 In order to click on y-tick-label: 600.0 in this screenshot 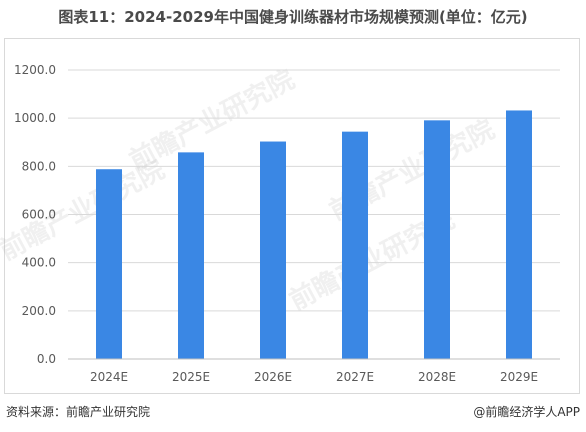, I will do `click(39, 215)`.